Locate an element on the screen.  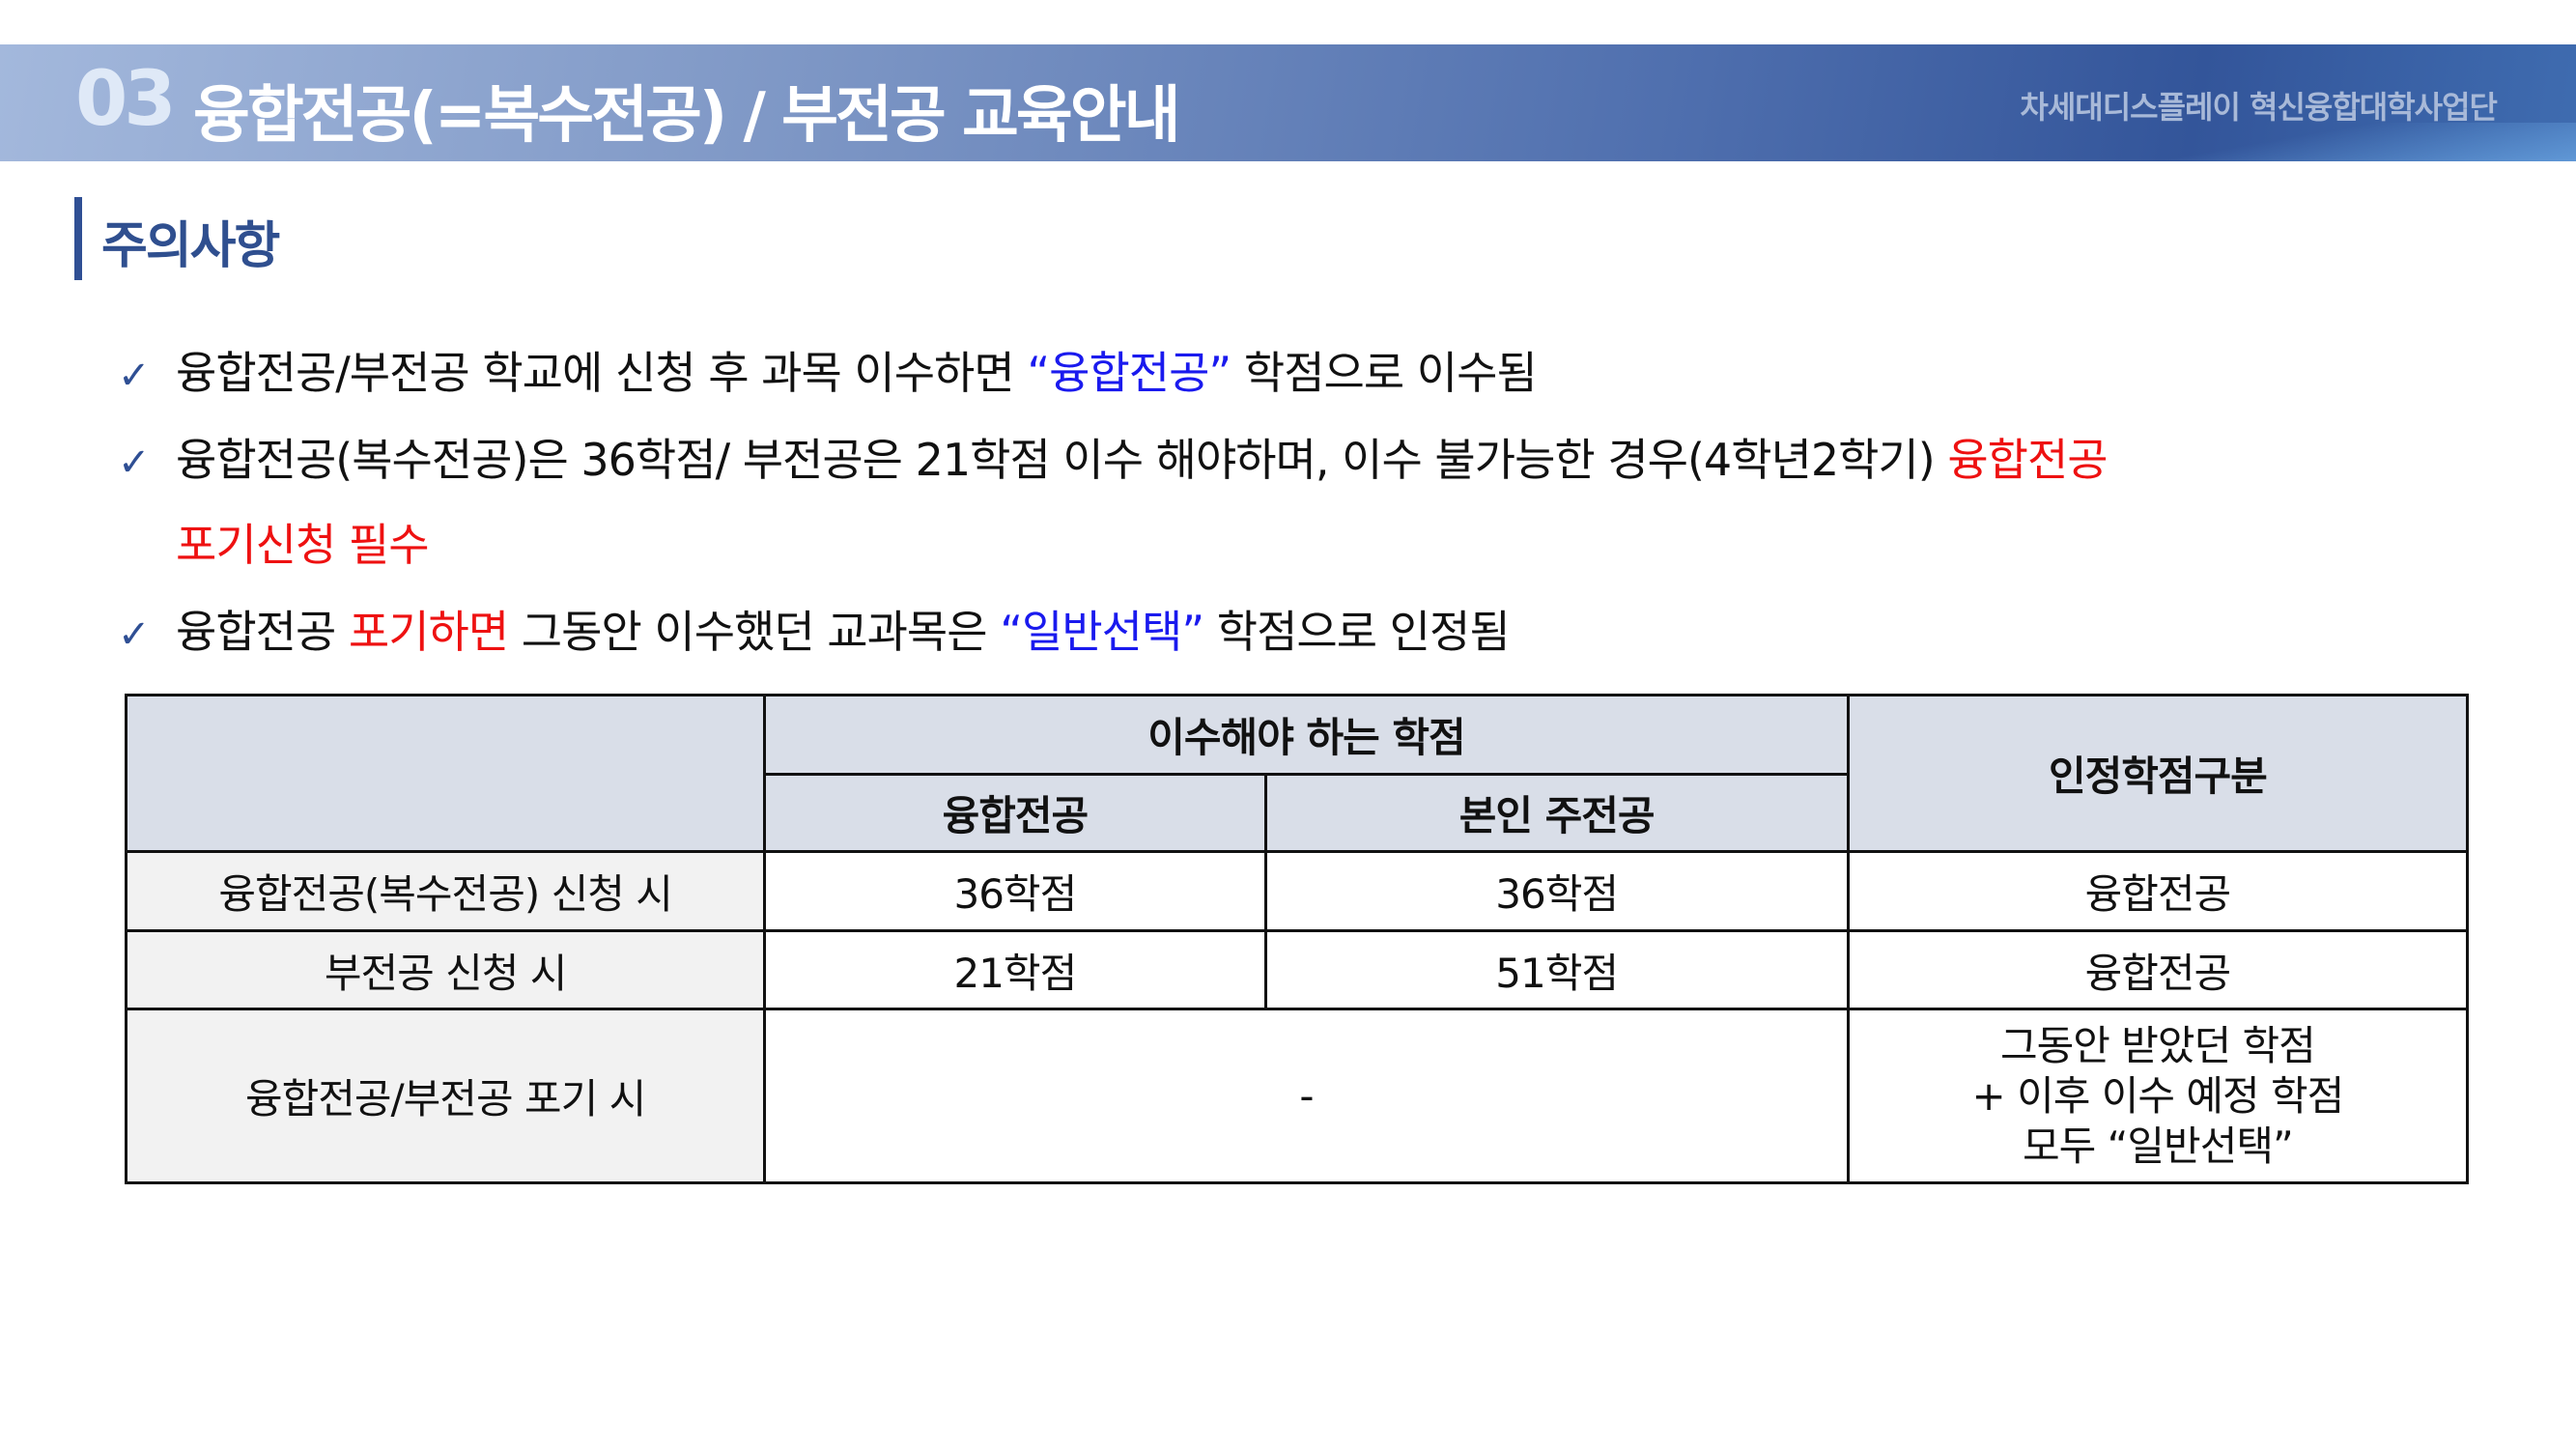
highlight-text: “일반선택” is located at coordinates (1102, 632).